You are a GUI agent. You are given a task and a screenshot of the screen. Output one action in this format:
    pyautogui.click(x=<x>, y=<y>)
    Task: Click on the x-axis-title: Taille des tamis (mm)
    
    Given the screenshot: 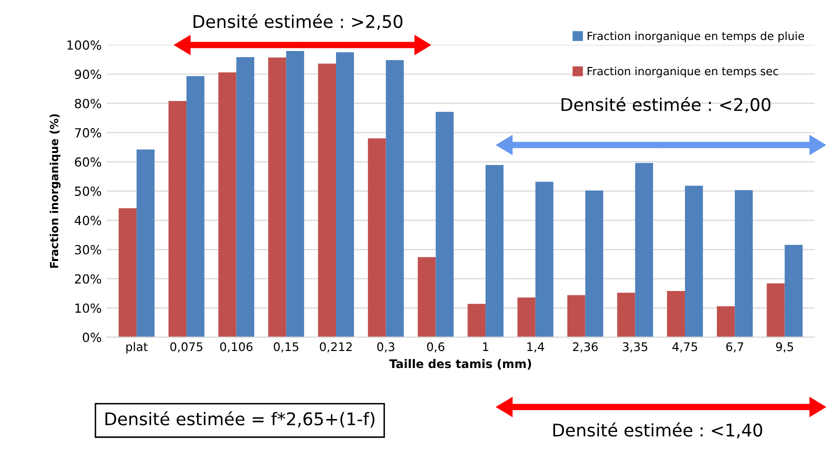 What is the action you would take?
    pyautogui.click(x=460, y=364)
    